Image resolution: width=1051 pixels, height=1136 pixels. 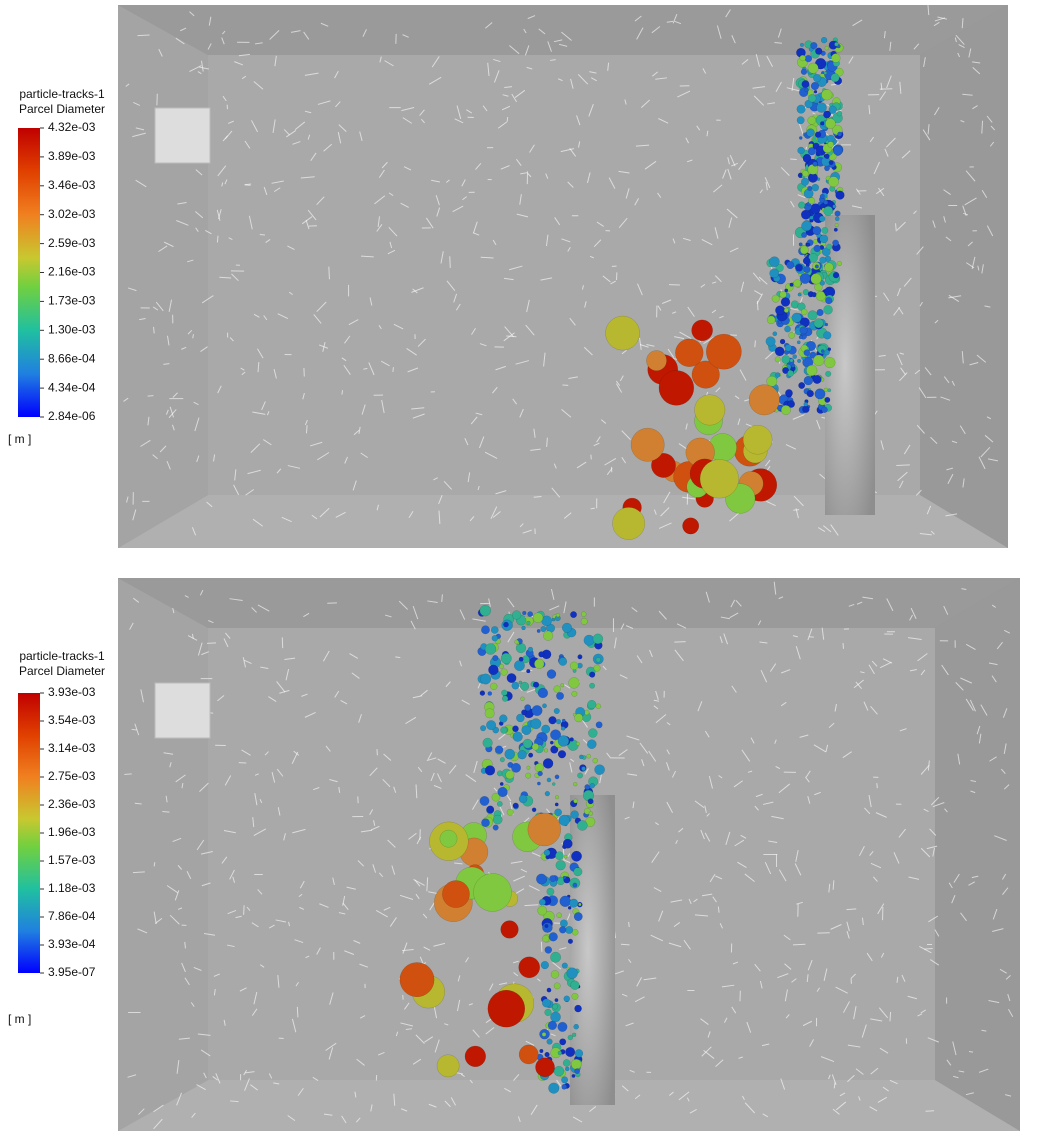 I want to click on left-wall, so click(x=163, y=854).